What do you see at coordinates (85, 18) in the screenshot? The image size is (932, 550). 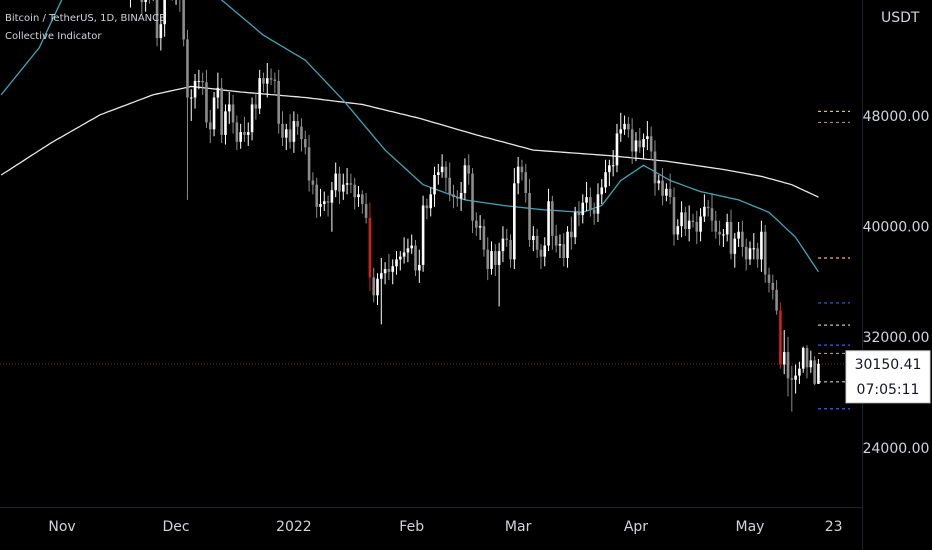 I see `chart-title: Bitcoin / TetherUS, 1D, BINANCE` at bounding box center [85, 18].